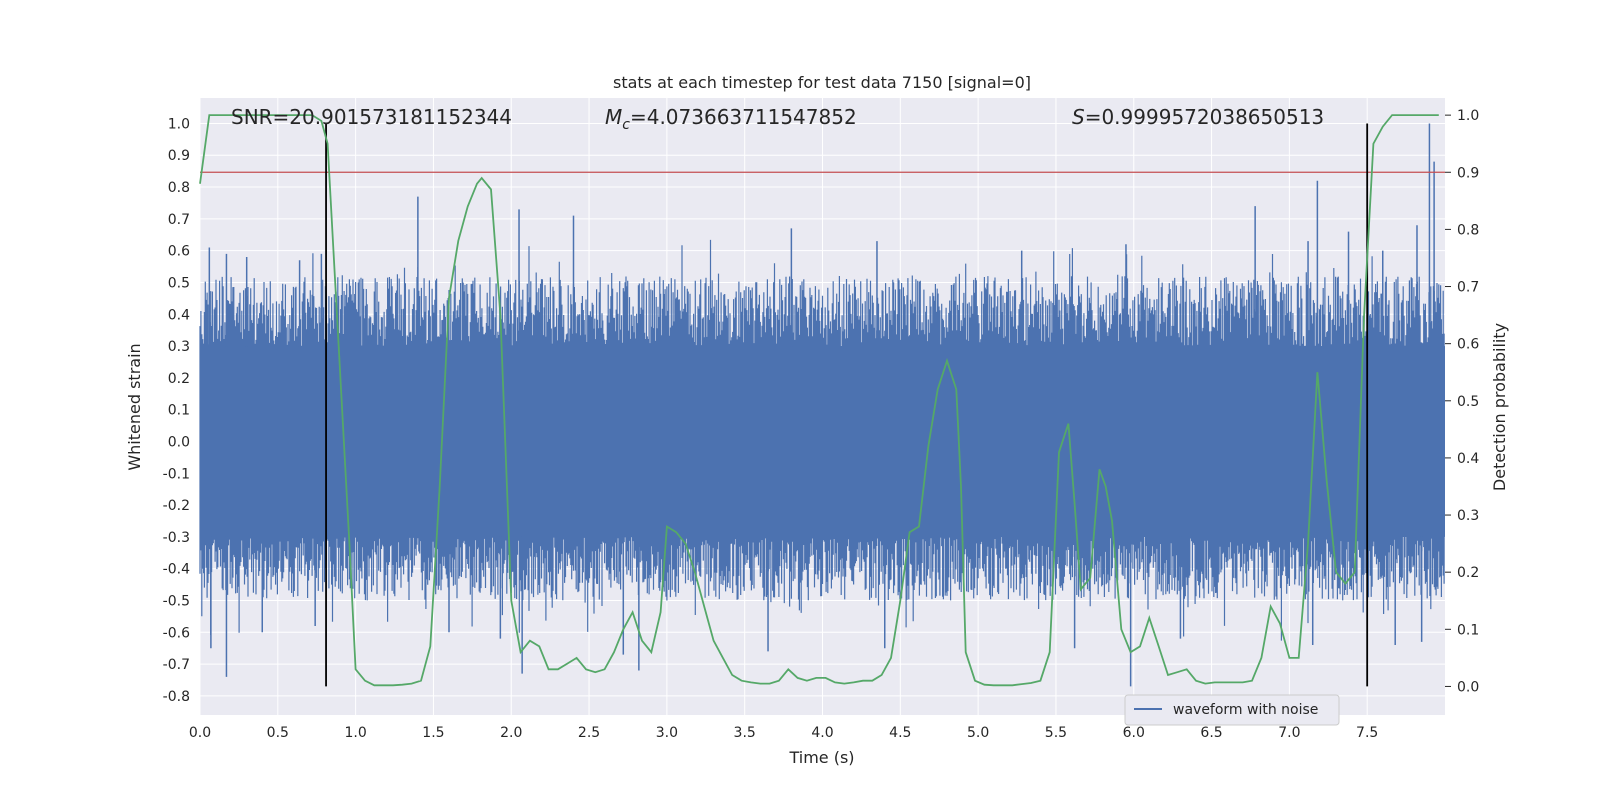 Image resolution: width=1600 pixels, height=800 pixels. Describe the element at coordinates (822, 733) in the screenshot. I see `x-tick-label: 4.0` at that location.